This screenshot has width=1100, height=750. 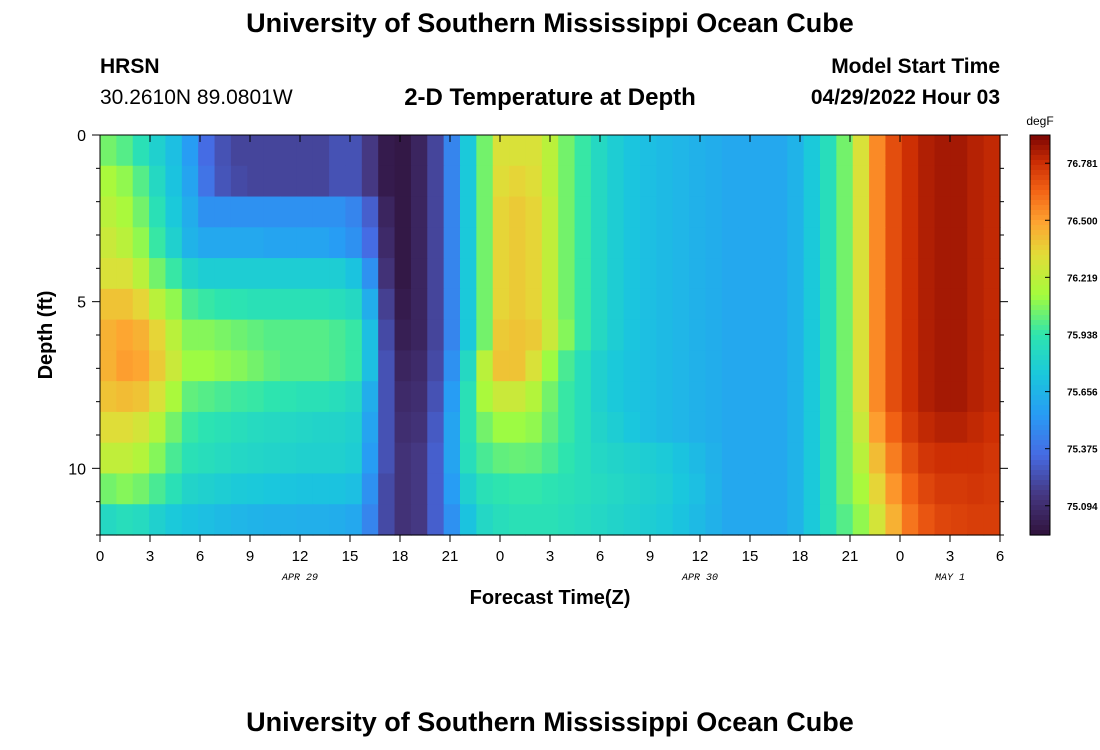 What do you see at coordinates (699, 578) in the screenshot?
I see `date-label: APR 30` at bounding box center [699, 578].